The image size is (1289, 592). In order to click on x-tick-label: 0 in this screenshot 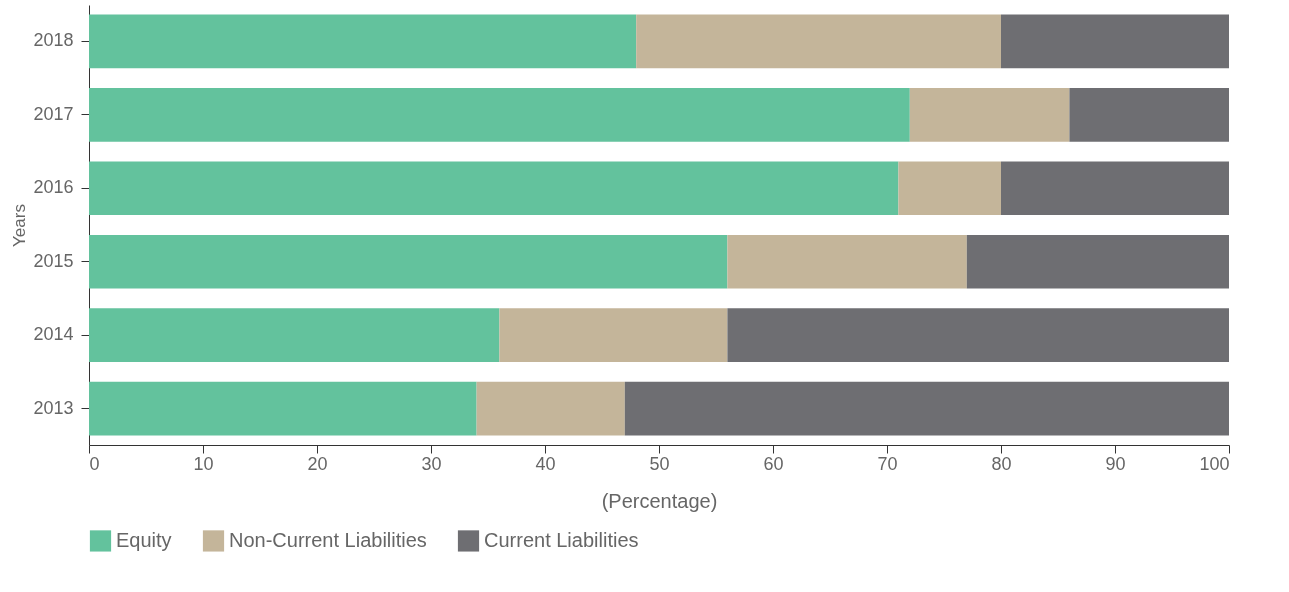, I will do `click(94, 463)`.